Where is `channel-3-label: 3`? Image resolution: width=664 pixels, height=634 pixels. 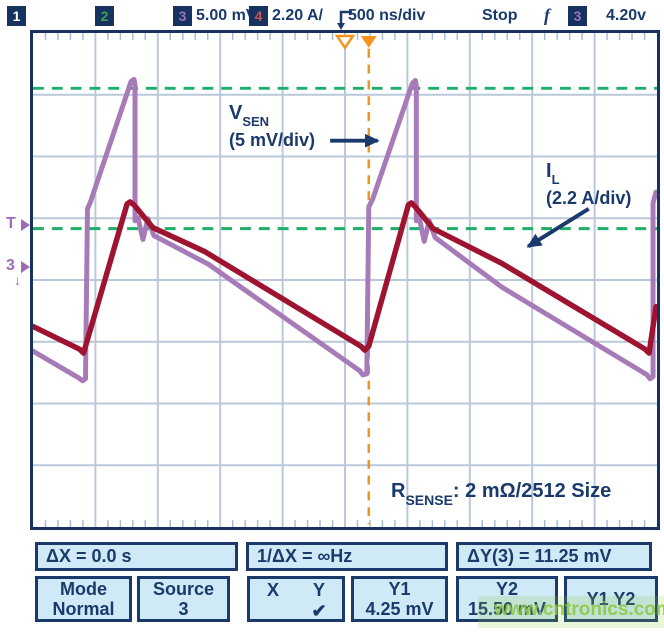 channel-3-label: 3 is located at coordinates (182, 16).